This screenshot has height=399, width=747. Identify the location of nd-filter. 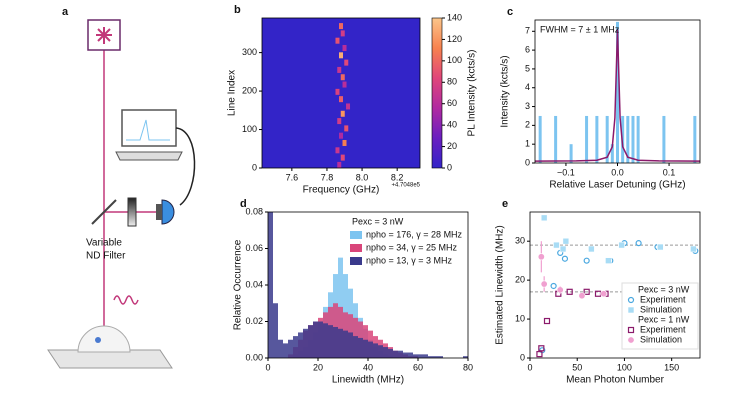
(132, 212).